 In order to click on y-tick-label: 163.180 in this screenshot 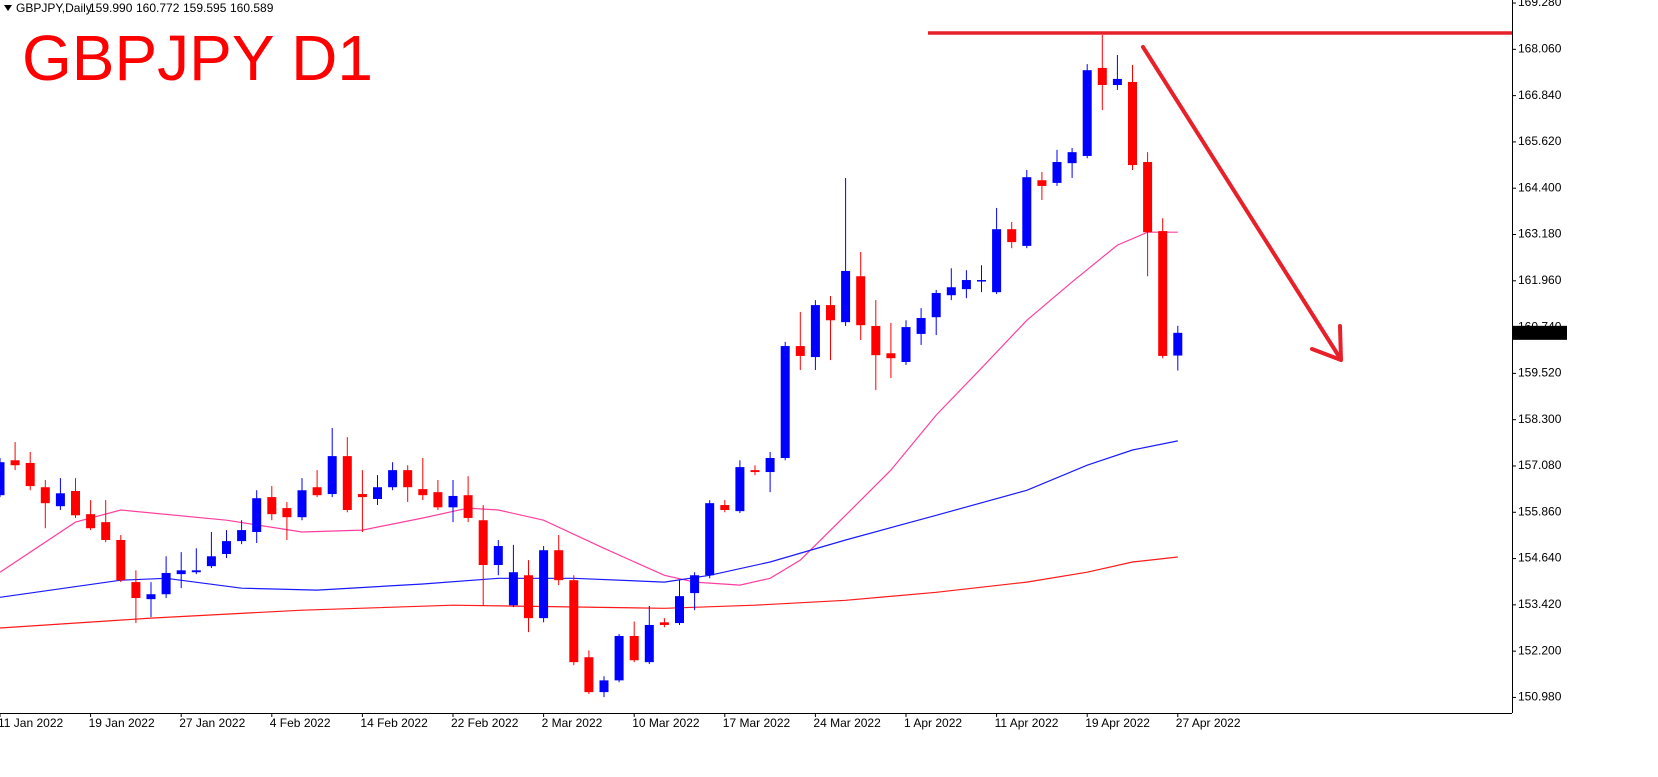, I will do `click(1540, 234)`.